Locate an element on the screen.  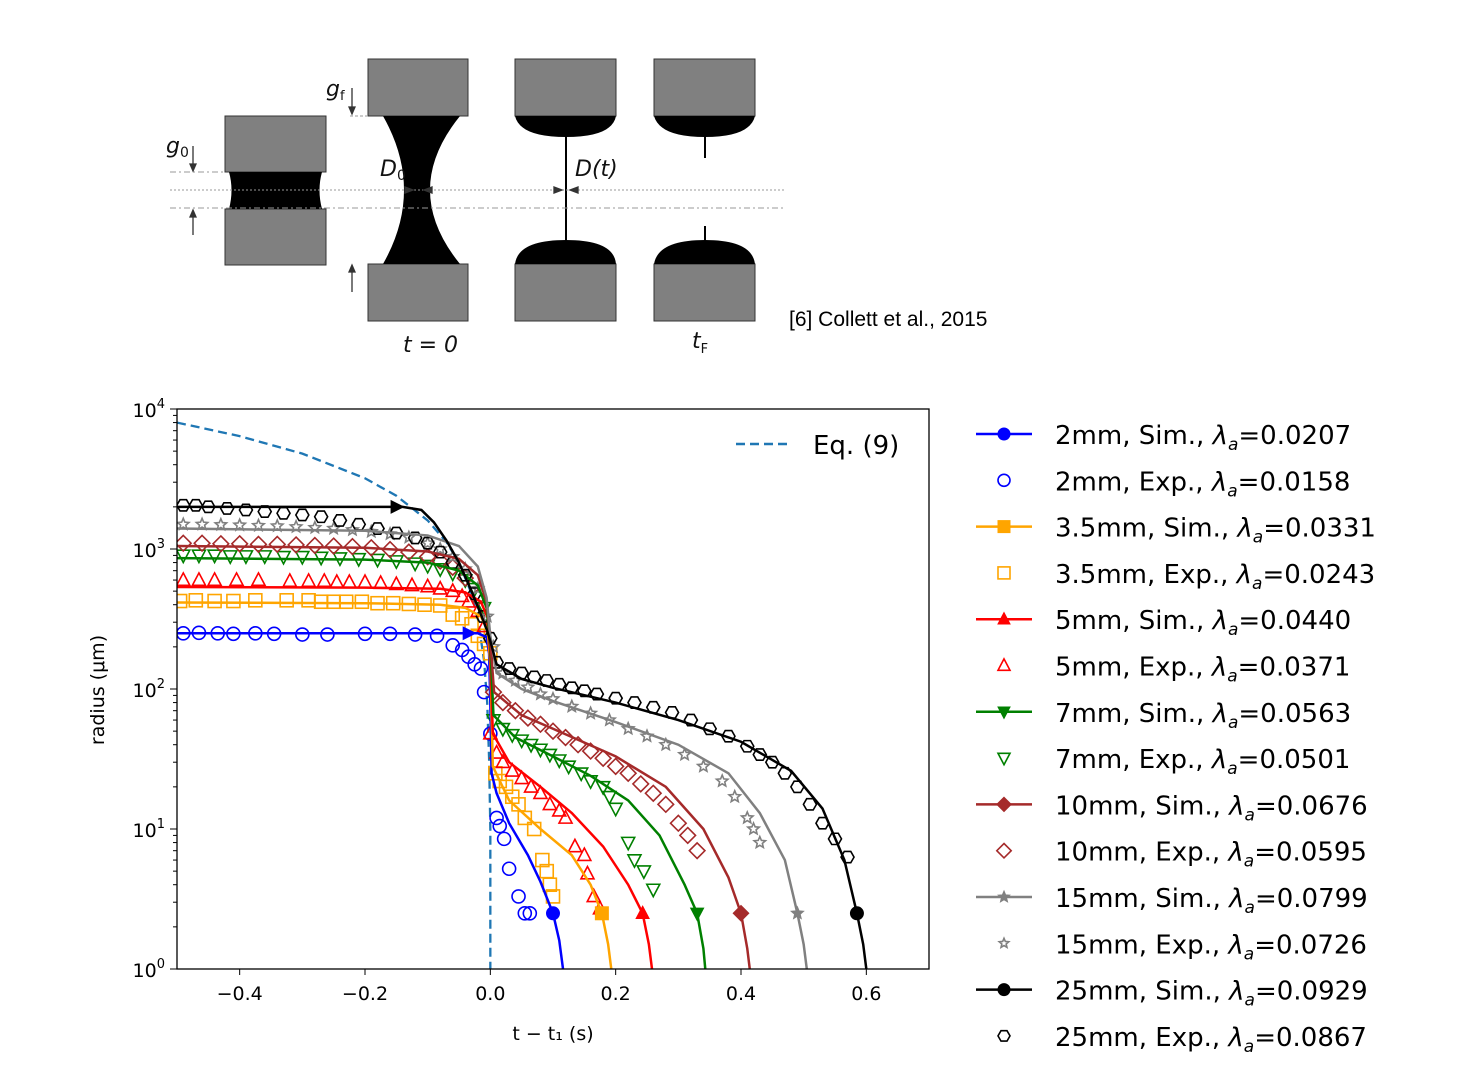
legend-entry: 7mm, Exp., λa=0.0501 is located at coordinates (1173, 762).